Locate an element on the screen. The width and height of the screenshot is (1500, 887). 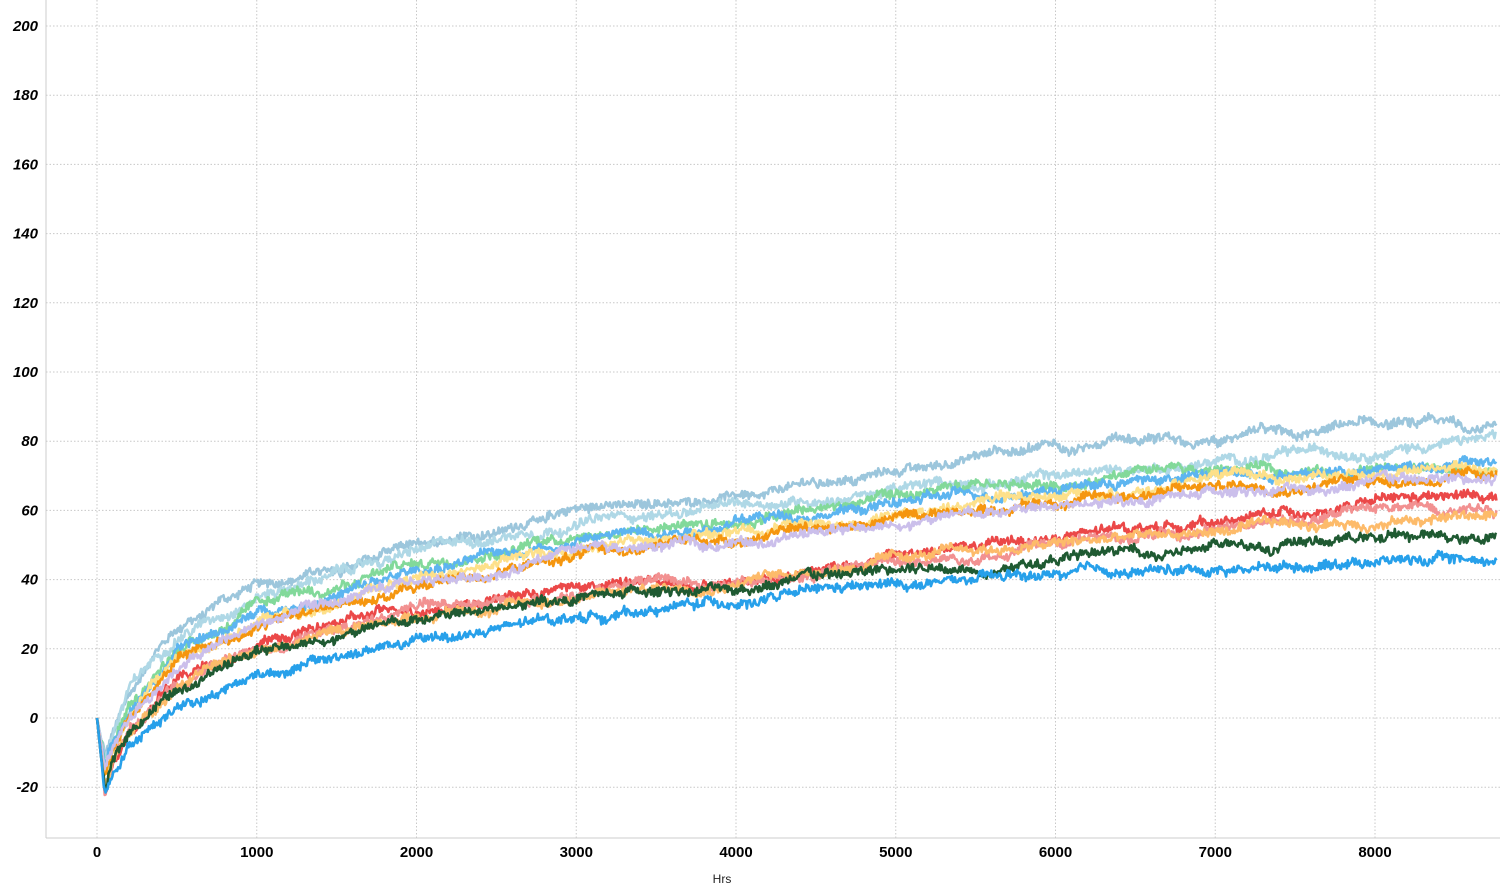
x-tick-label: 2000 is located at coordinates (416, 852).